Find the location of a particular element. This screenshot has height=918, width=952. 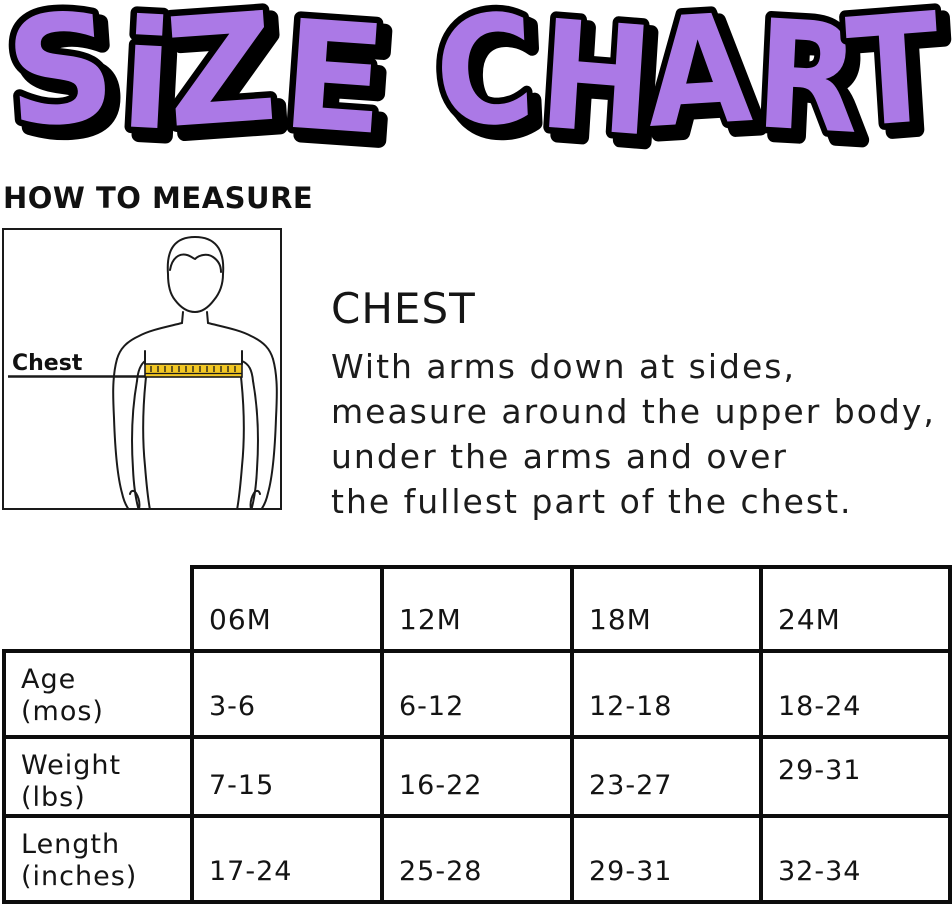

chest-description-line: the fullest part of the chest. is located at coordinates (592, 501).